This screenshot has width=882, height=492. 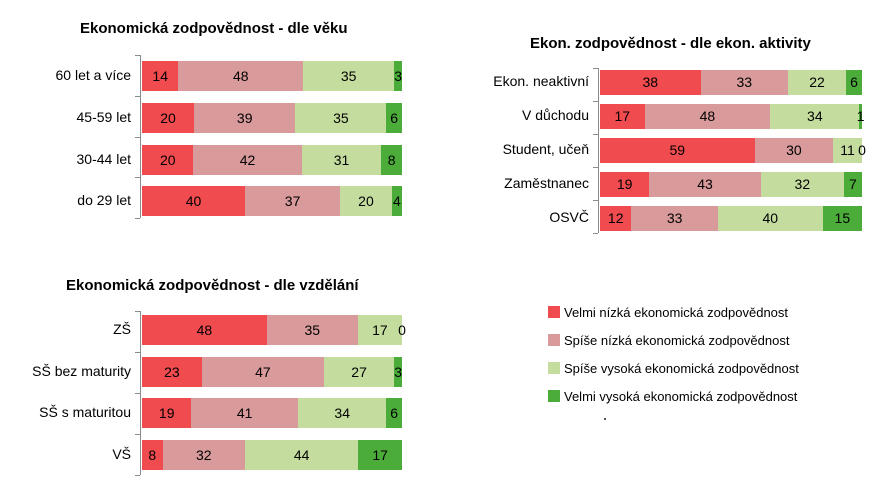 What do you see at coordinates (705, 184) in the screenshot?
I see `data-label: 43` at bounding box center [705, 184].